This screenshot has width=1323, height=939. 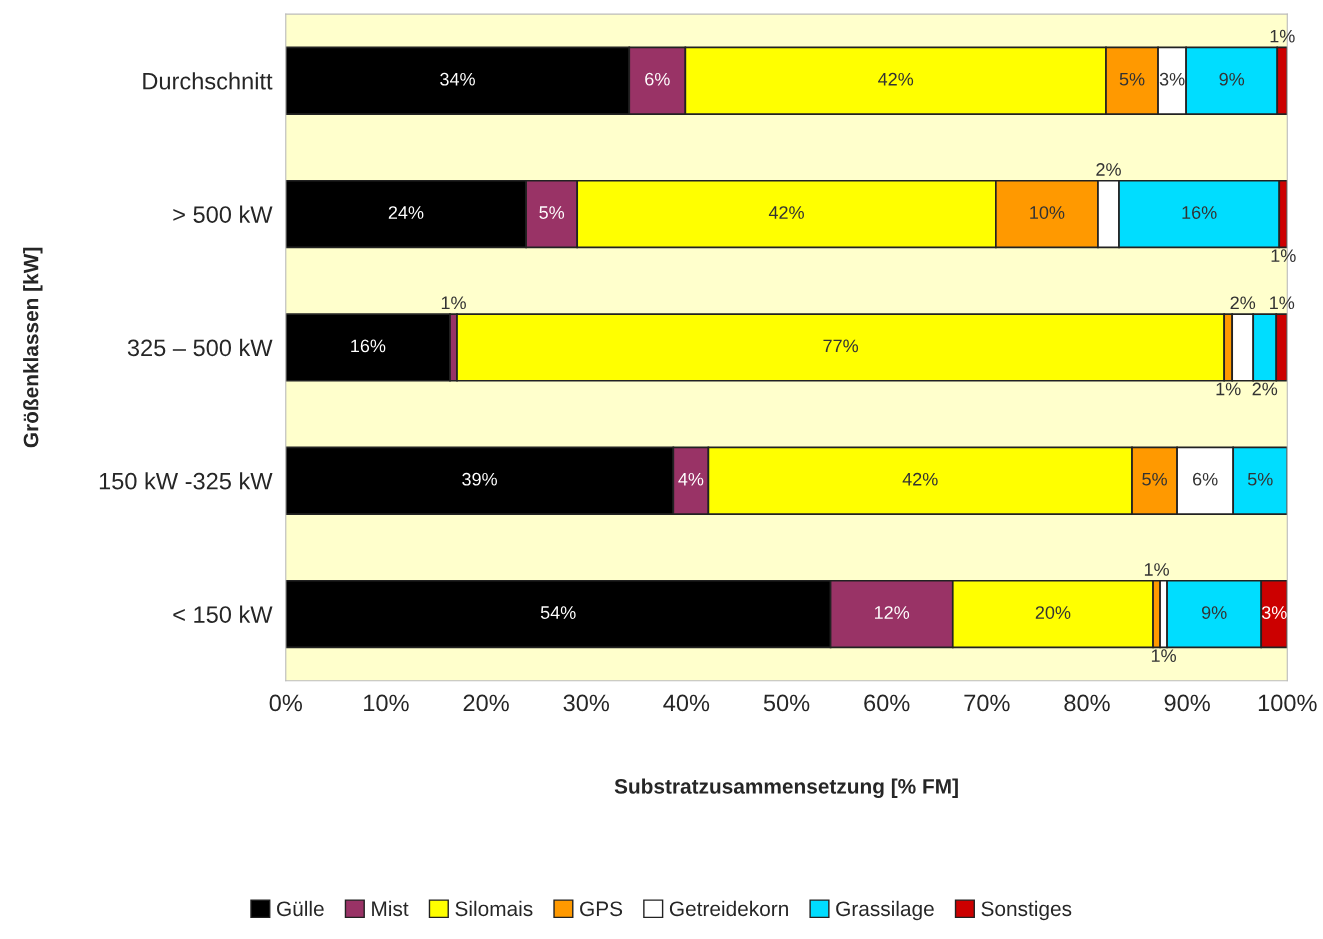 I want to click on data-label: 54%, so click(x=558, y=612).